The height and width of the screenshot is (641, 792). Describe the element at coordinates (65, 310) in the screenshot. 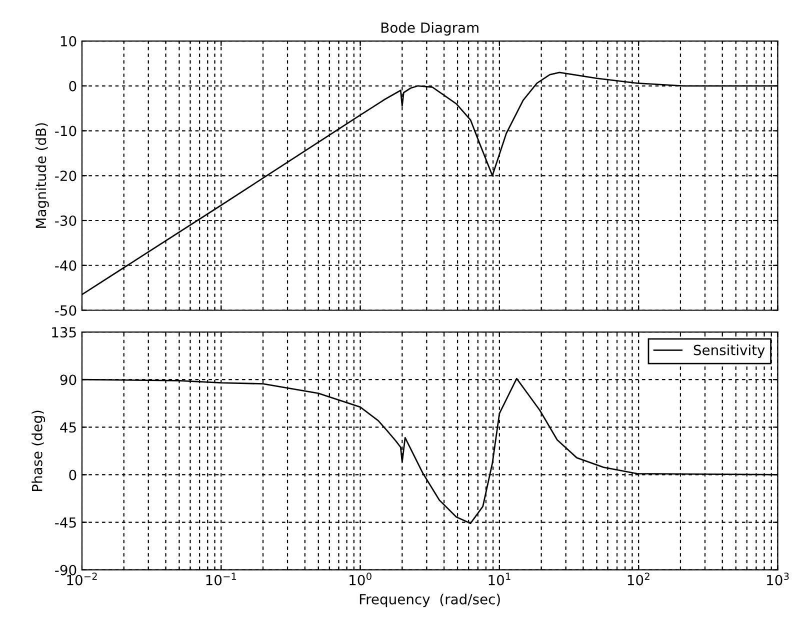

I see `y-tick-label: -50` at that location.